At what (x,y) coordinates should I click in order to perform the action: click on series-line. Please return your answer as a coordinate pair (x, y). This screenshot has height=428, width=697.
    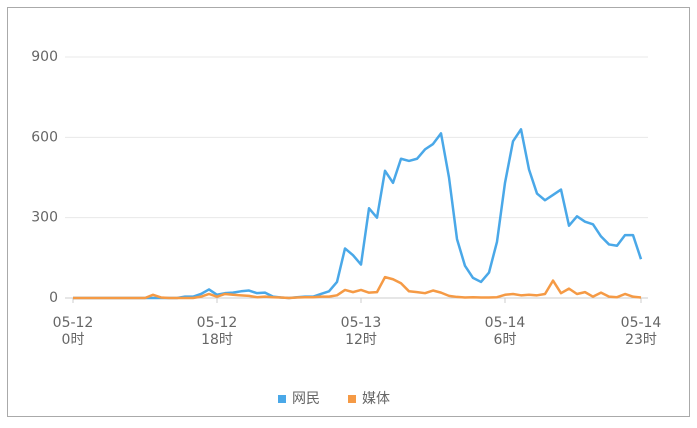
    Looking at the image, I should click on (357, 287).